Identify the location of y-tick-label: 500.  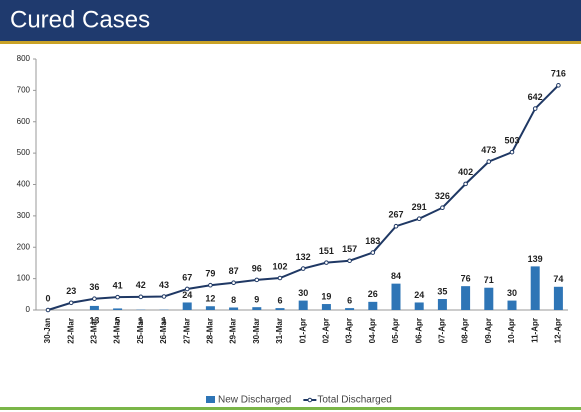
(24, 152).